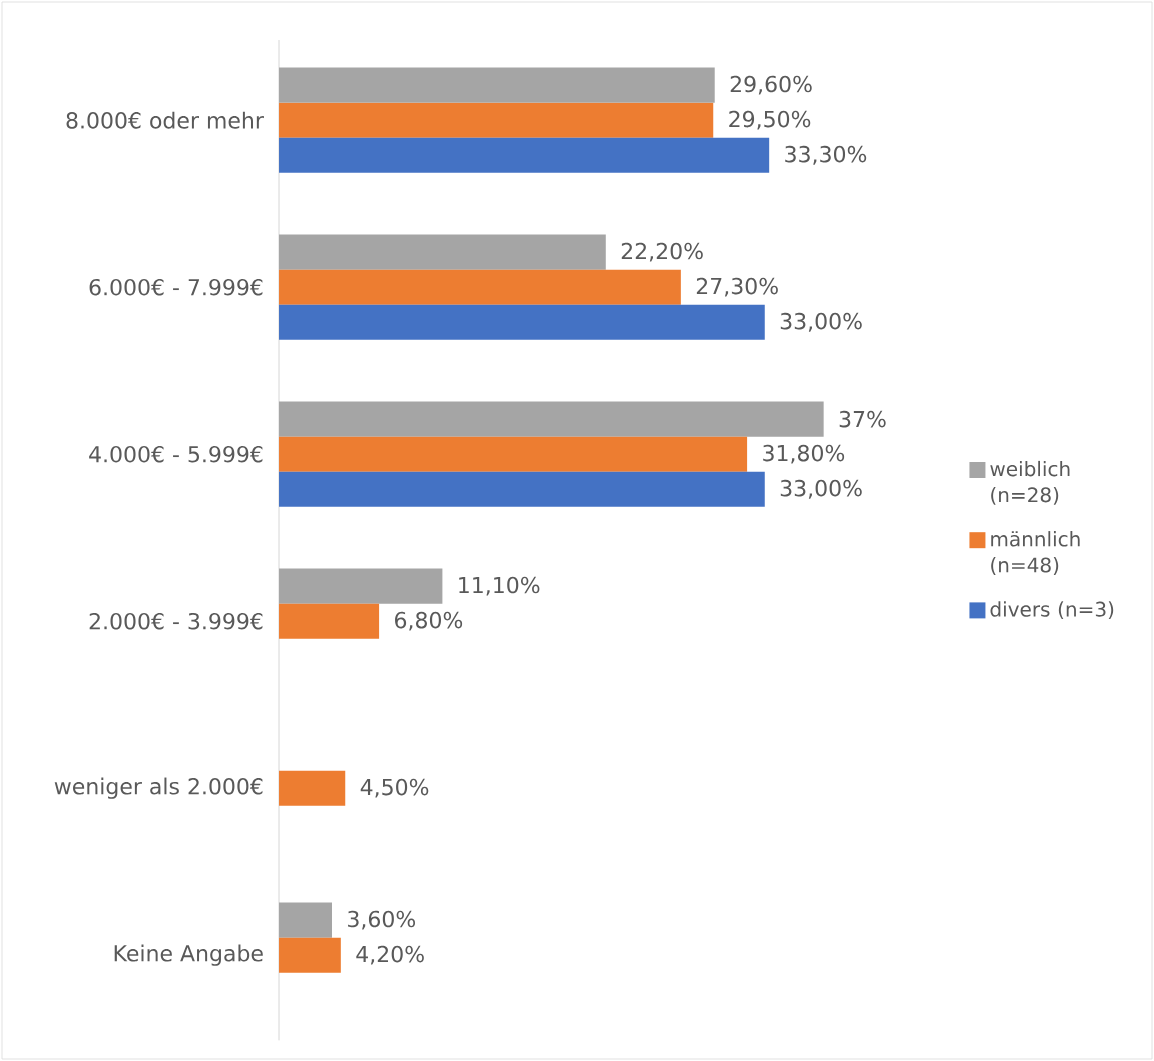 Image resolution: width=1154 pixels, height=1061 pixels. I want to click on data-label: 4,20%, so click(390, 955).